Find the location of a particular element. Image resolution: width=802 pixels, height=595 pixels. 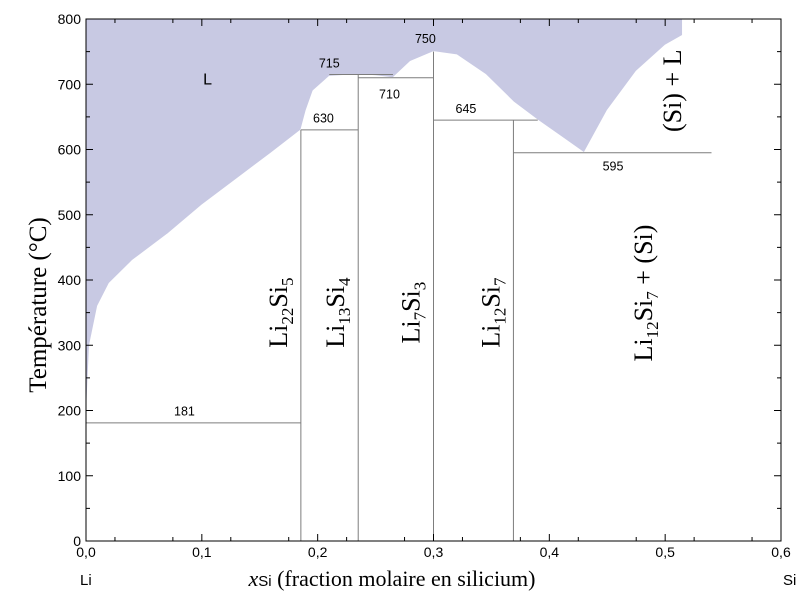

isotherm-label: 630 is located at coordinates (323, 119).